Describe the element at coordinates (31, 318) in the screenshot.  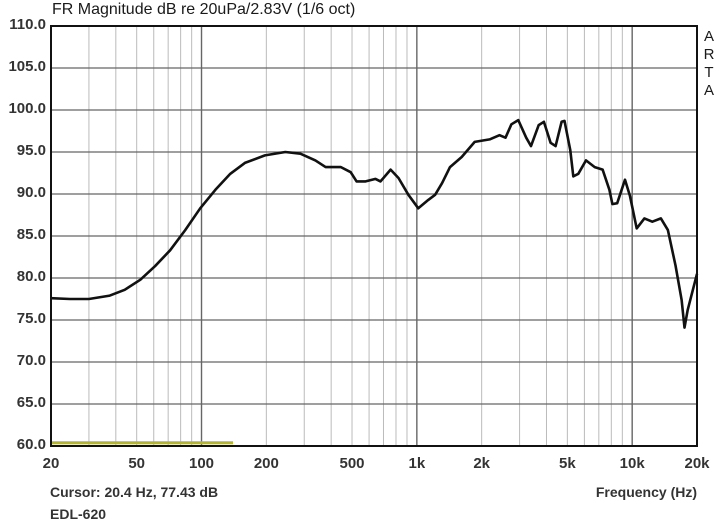
I see `y-tick-label: 75.0` at that location.